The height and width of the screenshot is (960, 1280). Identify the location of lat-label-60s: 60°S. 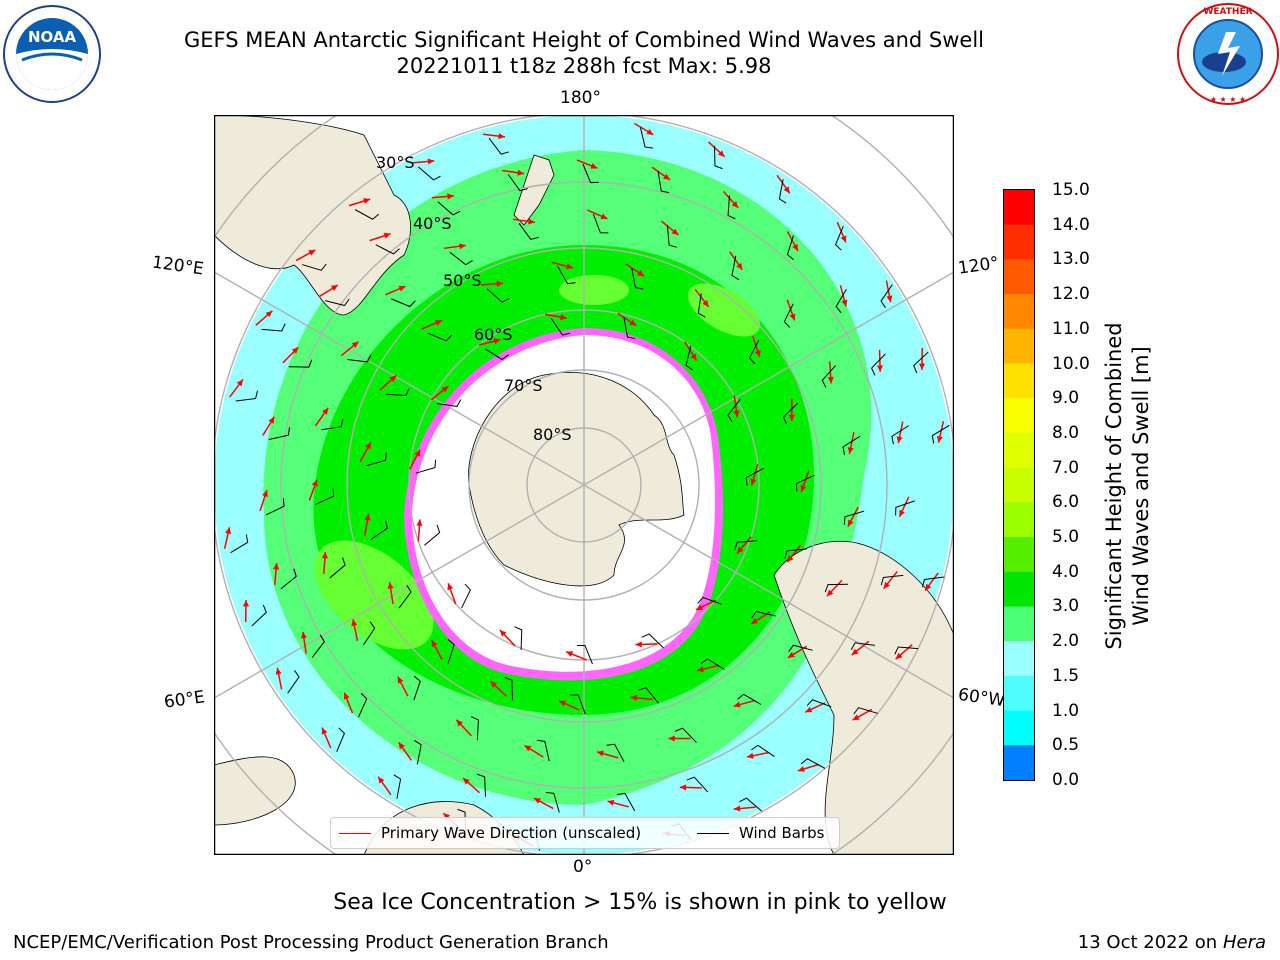
(493, 334).